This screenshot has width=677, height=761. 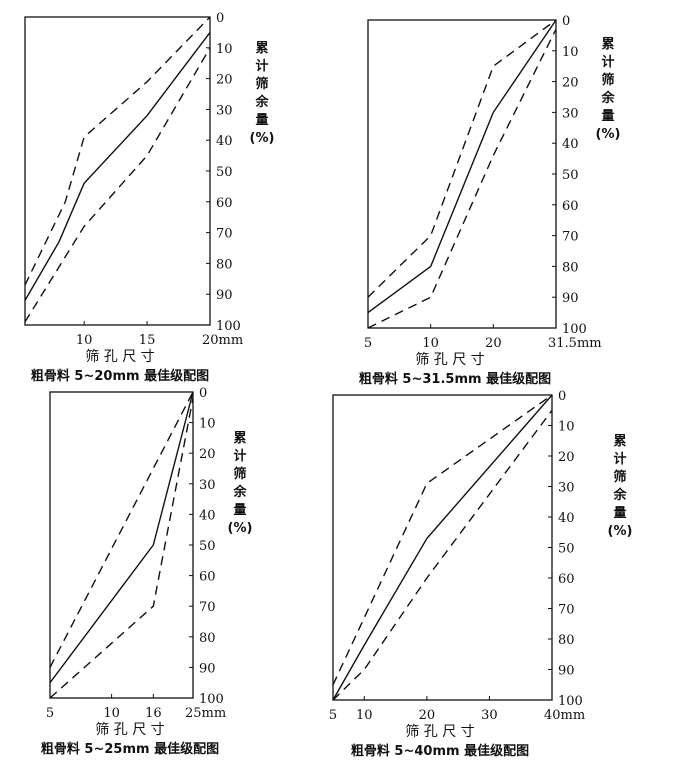 I want to click on x-tick-label: 20, so click(x=493, y=343).